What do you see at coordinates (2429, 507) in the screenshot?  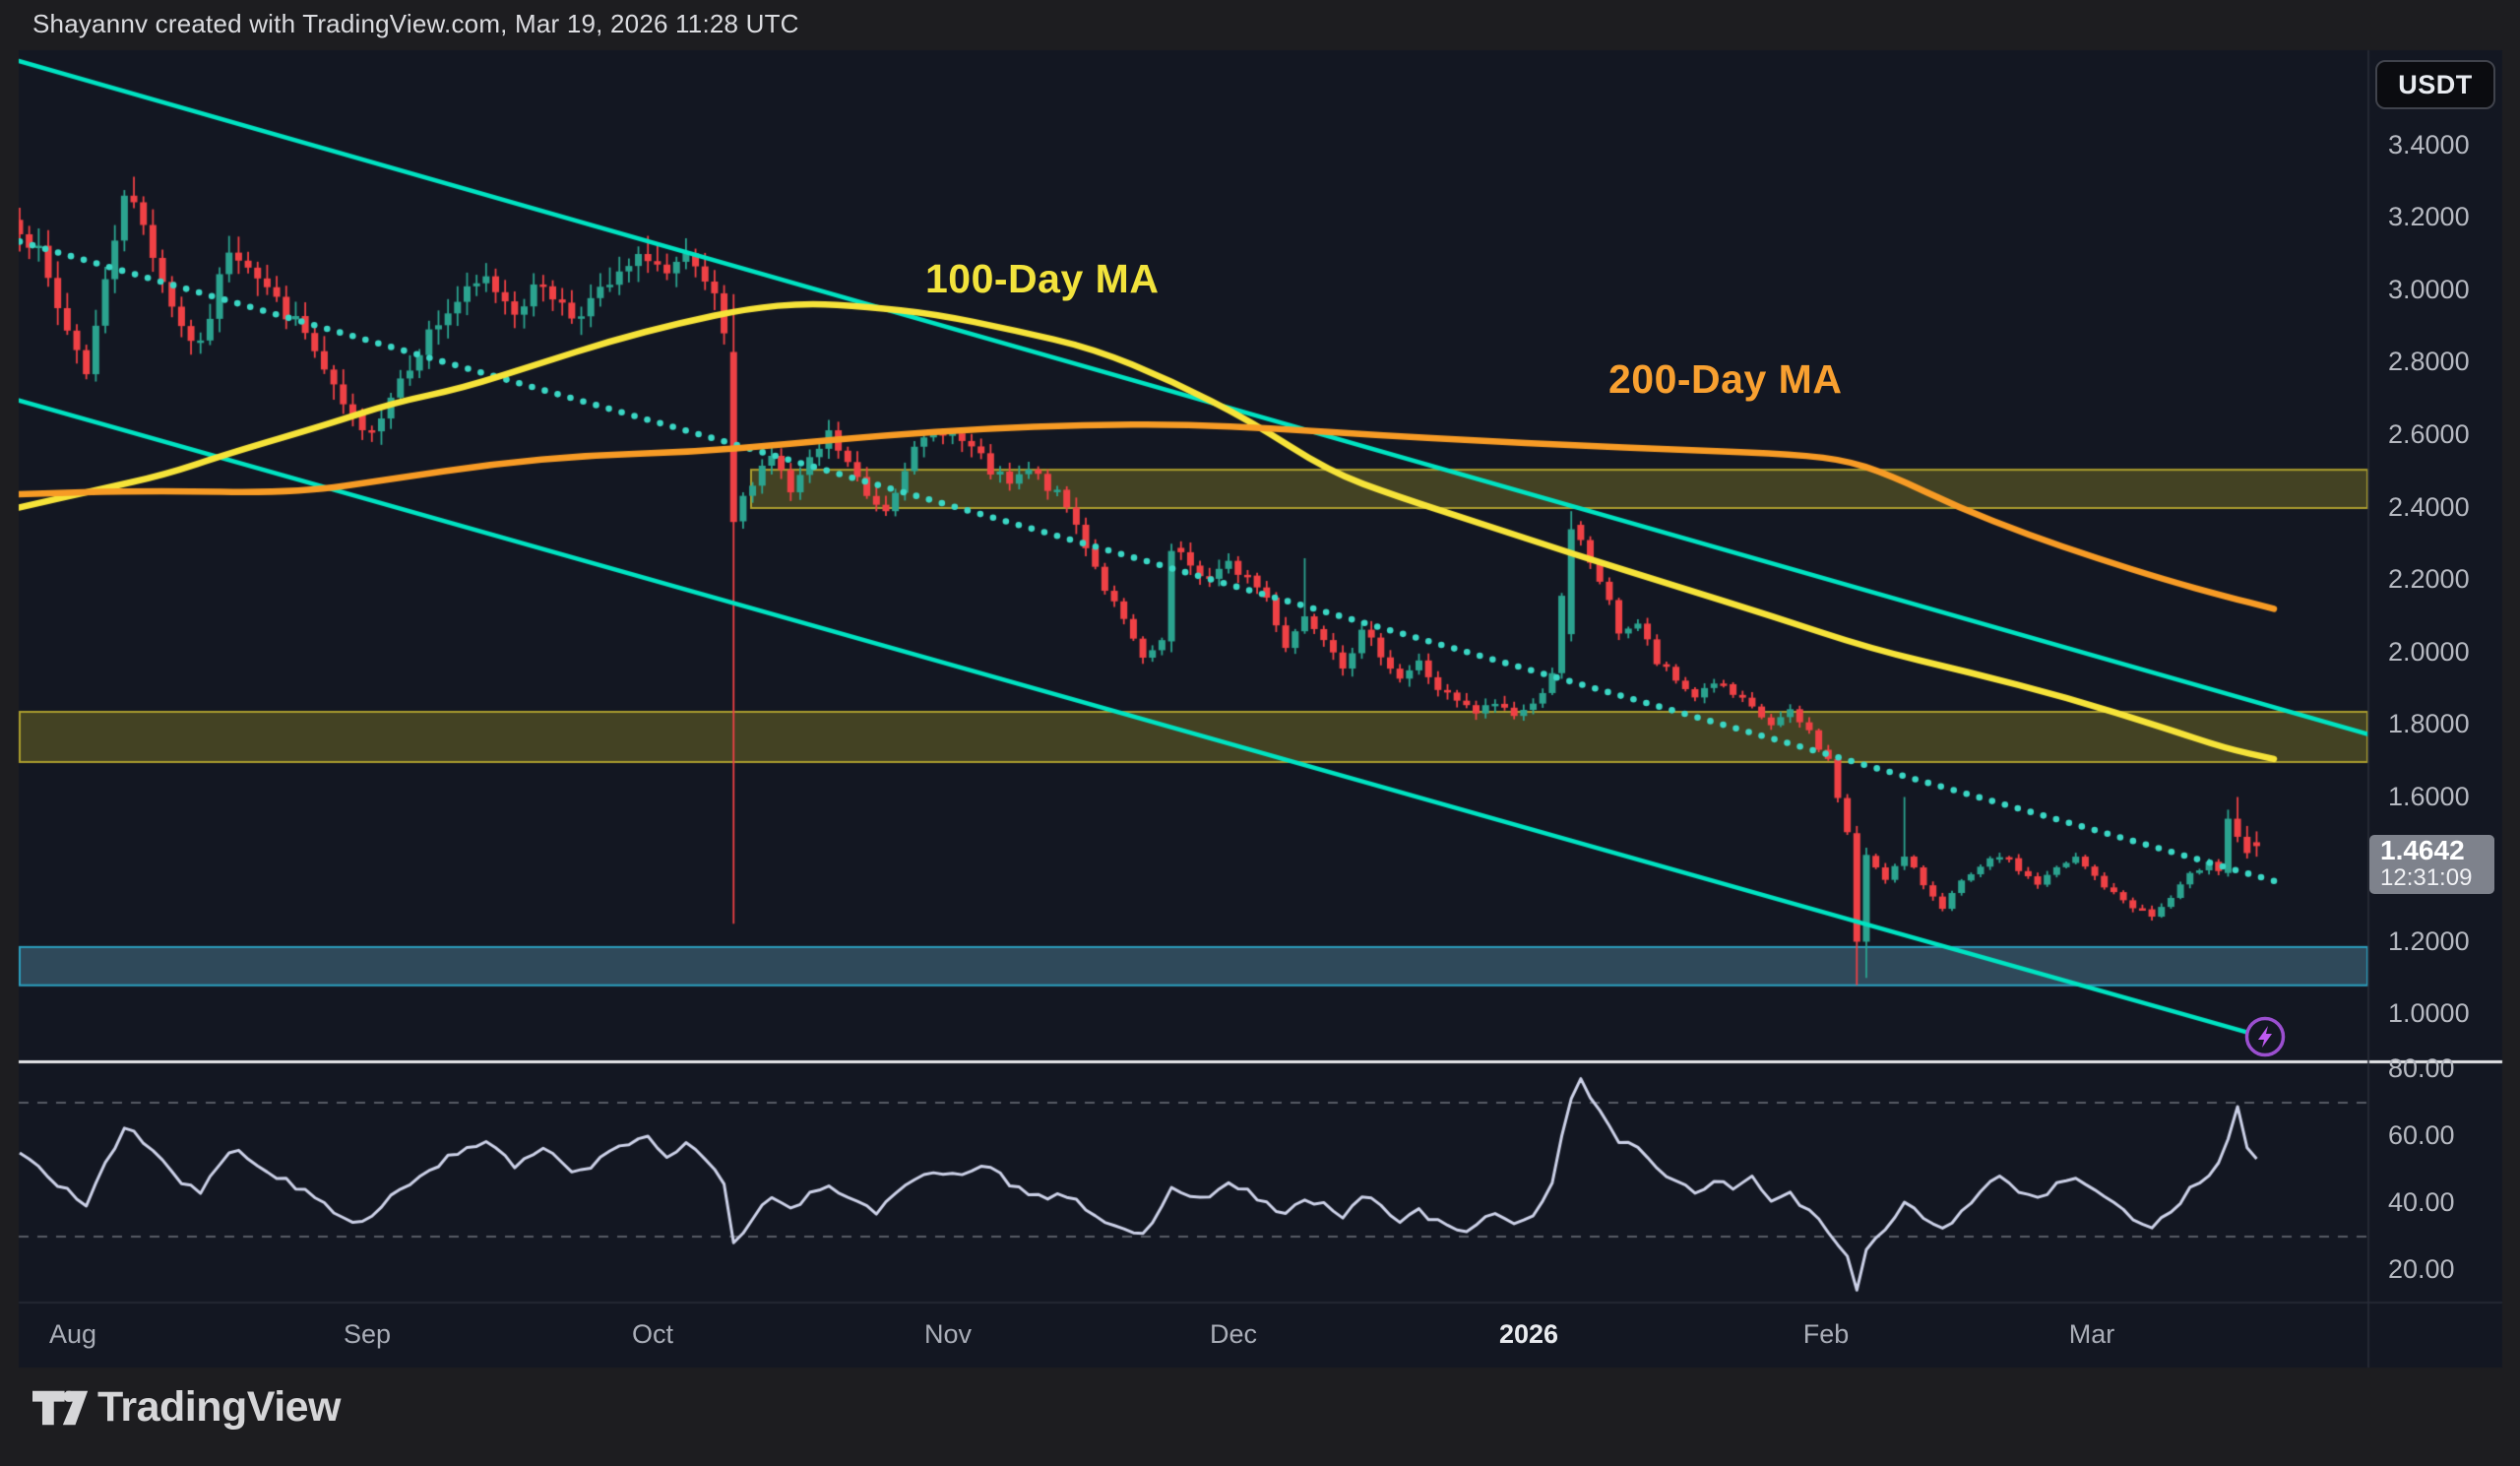 I see `price-tick: 2.4000` at bounding box center [2429, 507].